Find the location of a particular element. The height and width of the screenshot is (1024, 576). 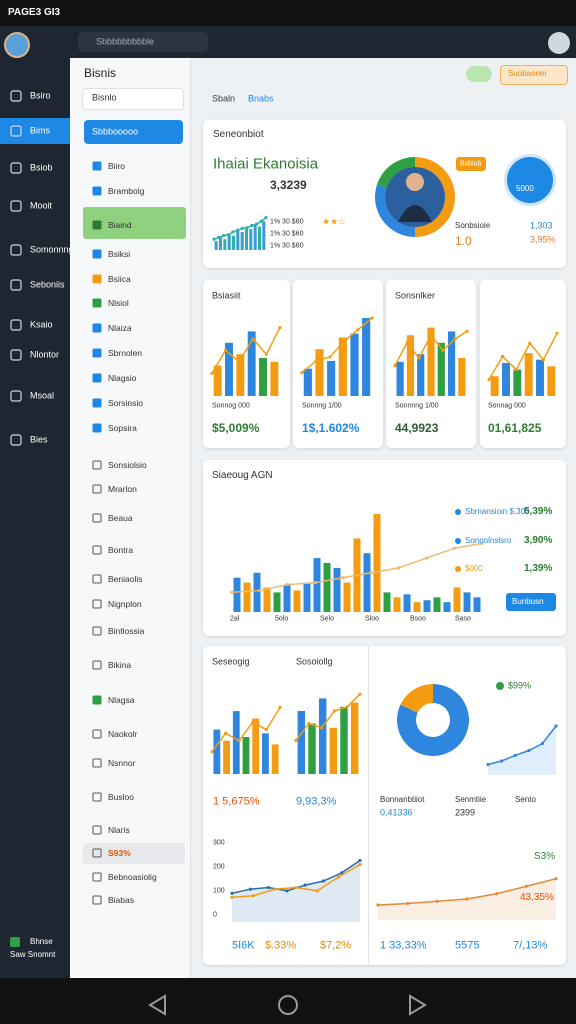

rating: ★★☆ is located at coordinates (334, 221).